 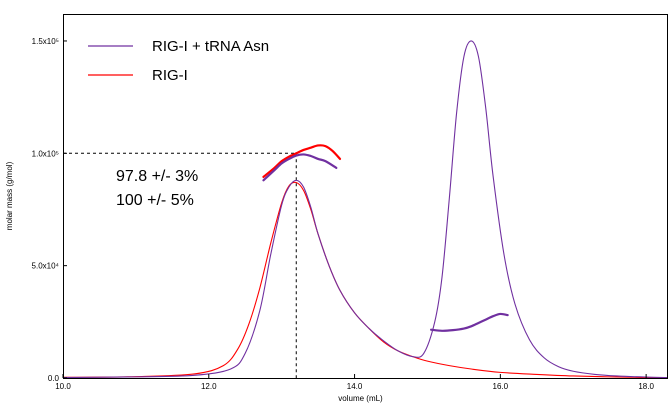 I want to click on annotation-mass-rig-i-trna: 97.8 +/- 3%, so click(x=157, y=176).